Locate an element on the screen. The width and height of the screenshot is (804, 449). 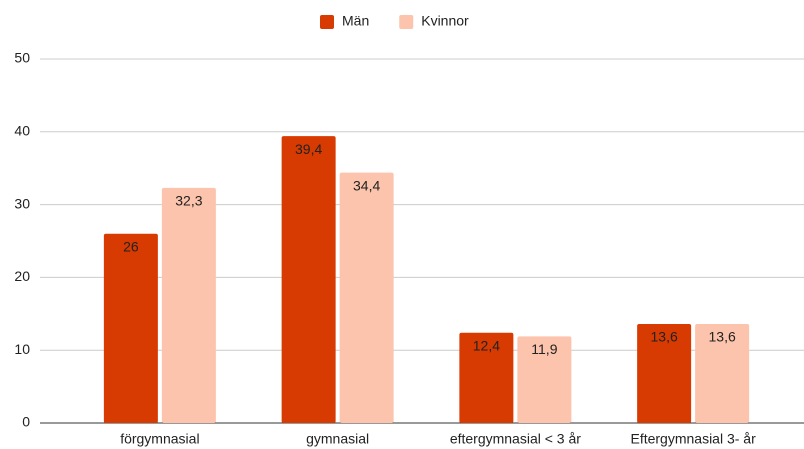
data-label: 26 is located at coordinates (131, 246).